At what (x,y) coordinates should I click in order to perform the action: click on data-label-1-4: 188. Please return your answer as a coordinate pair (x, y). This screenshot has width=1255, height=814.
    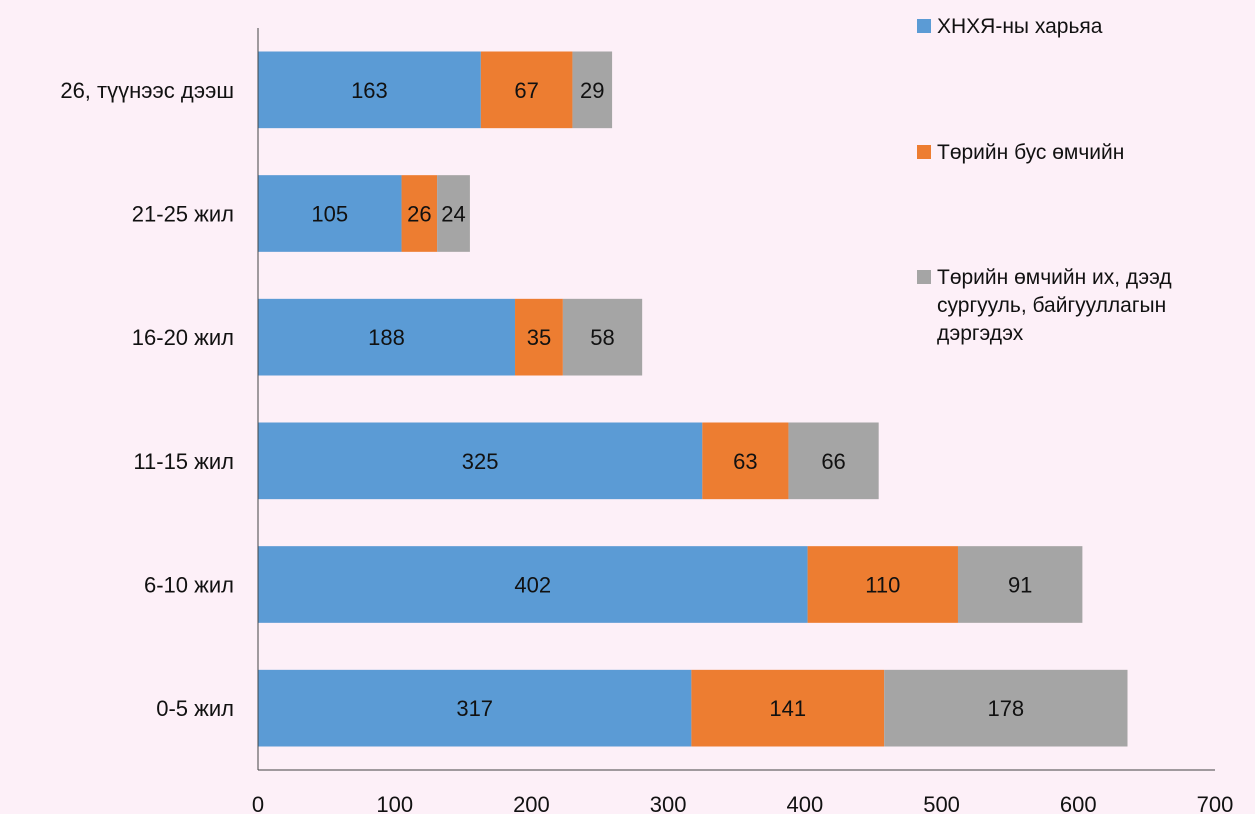
    Looking at the image, I should click on (386, 337).